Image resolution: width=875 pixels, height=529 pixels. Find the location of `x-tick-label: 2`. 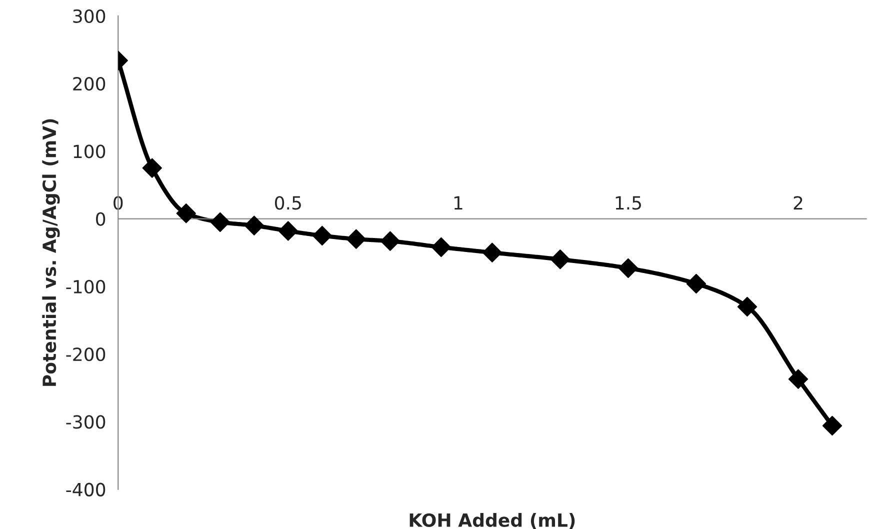

x-tick-label: 2 is located at coordinates (798, 203).